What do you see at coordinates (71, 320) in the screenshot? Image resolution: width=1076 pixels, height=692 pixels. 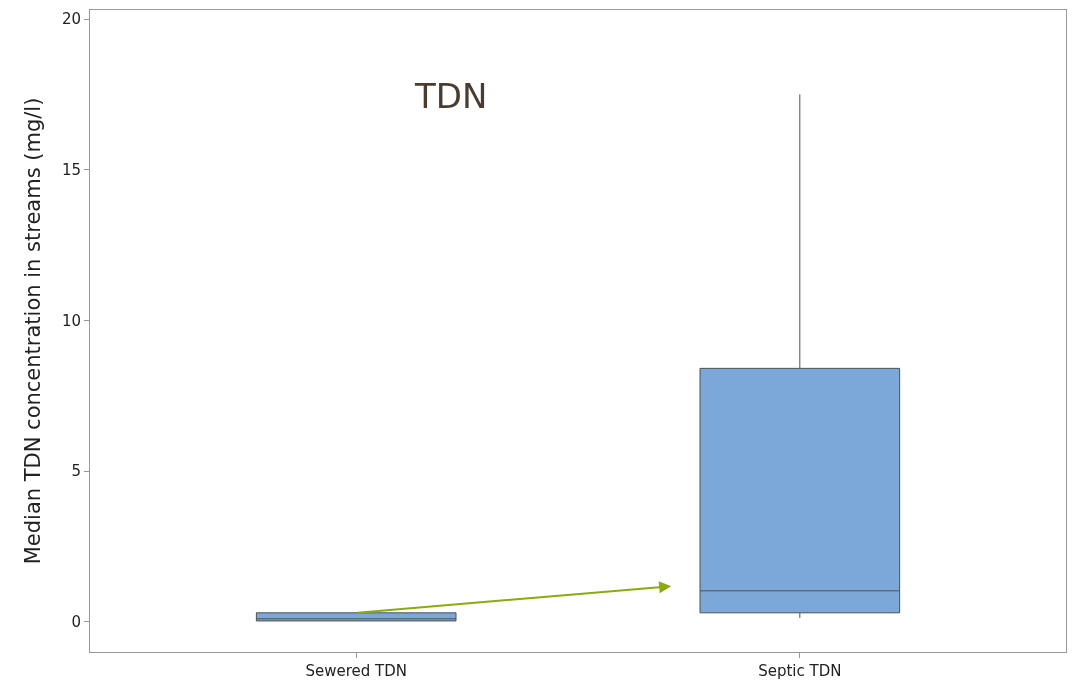 I see `y-tick-label: 10` at bounding box center [71, 320].